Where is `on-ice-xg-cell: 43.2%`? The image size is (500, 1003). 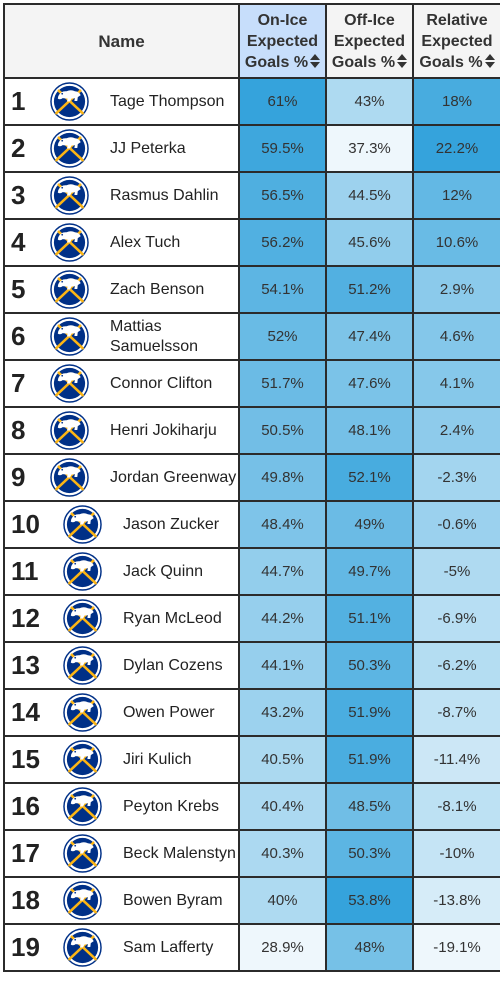 on-ice-xg-cell: 43.2% is located at coordinates (282, 712).